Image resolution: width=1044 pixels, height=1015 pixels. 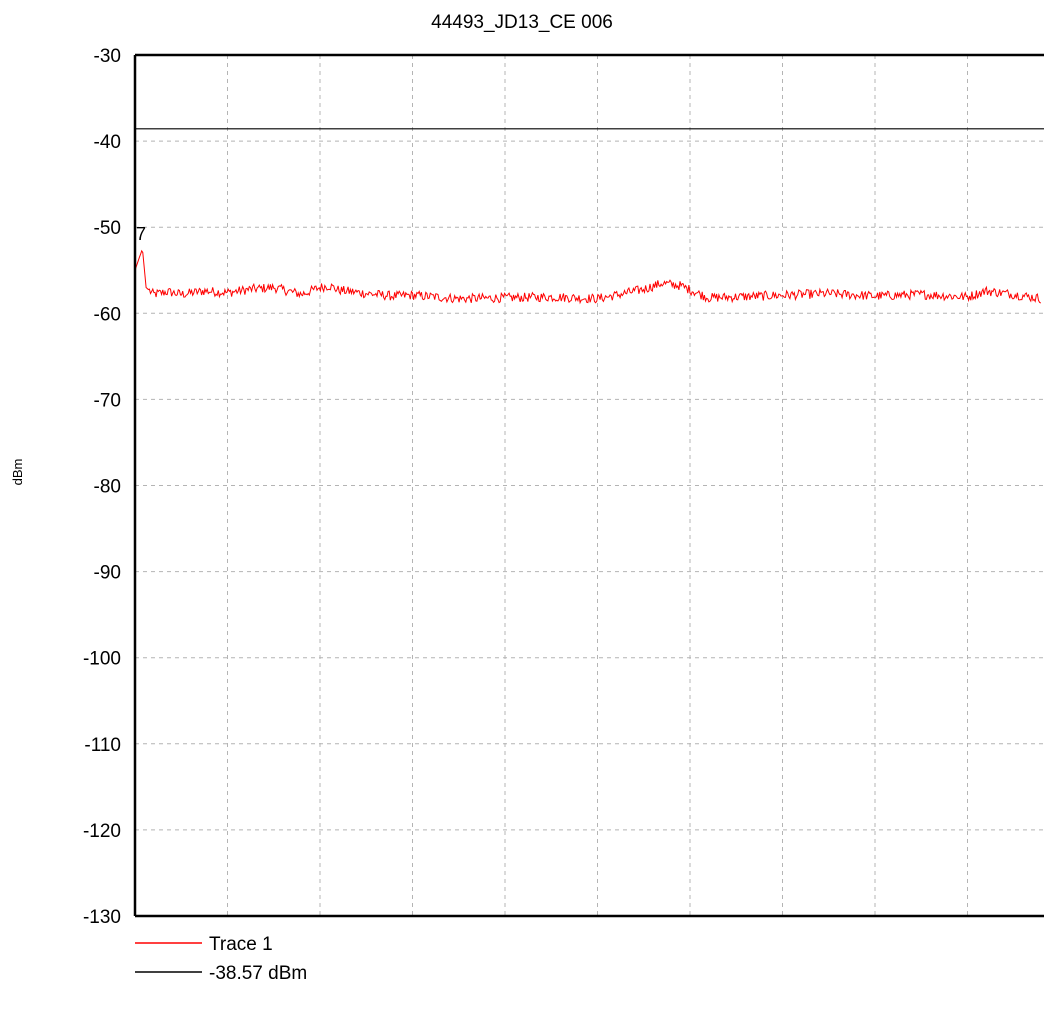 I want to click on y-axis-label: dBm, so click(x=17, y=472).